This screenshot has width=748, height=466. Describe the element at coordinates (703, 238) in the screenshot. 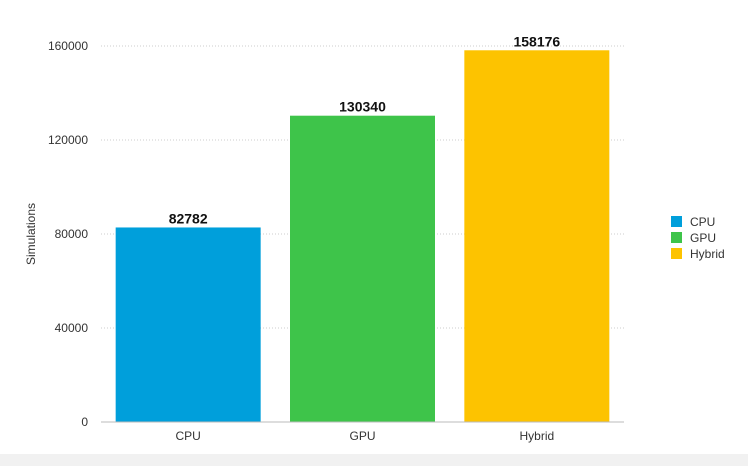

I see `legend-label-gpu: GPU` at that location.